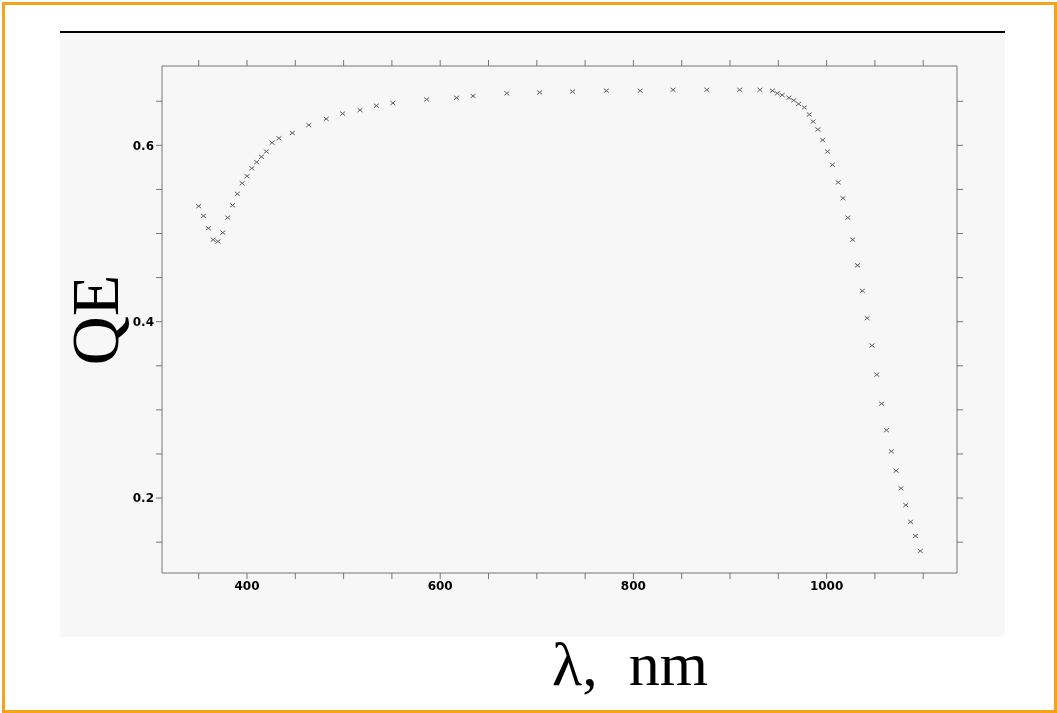 This screenshot has width=1057, height=713. What do you see at coordinates (143, 321) in the screenshot?
I see `y-tick-label: 0.4` at bounding box center [143, 321].